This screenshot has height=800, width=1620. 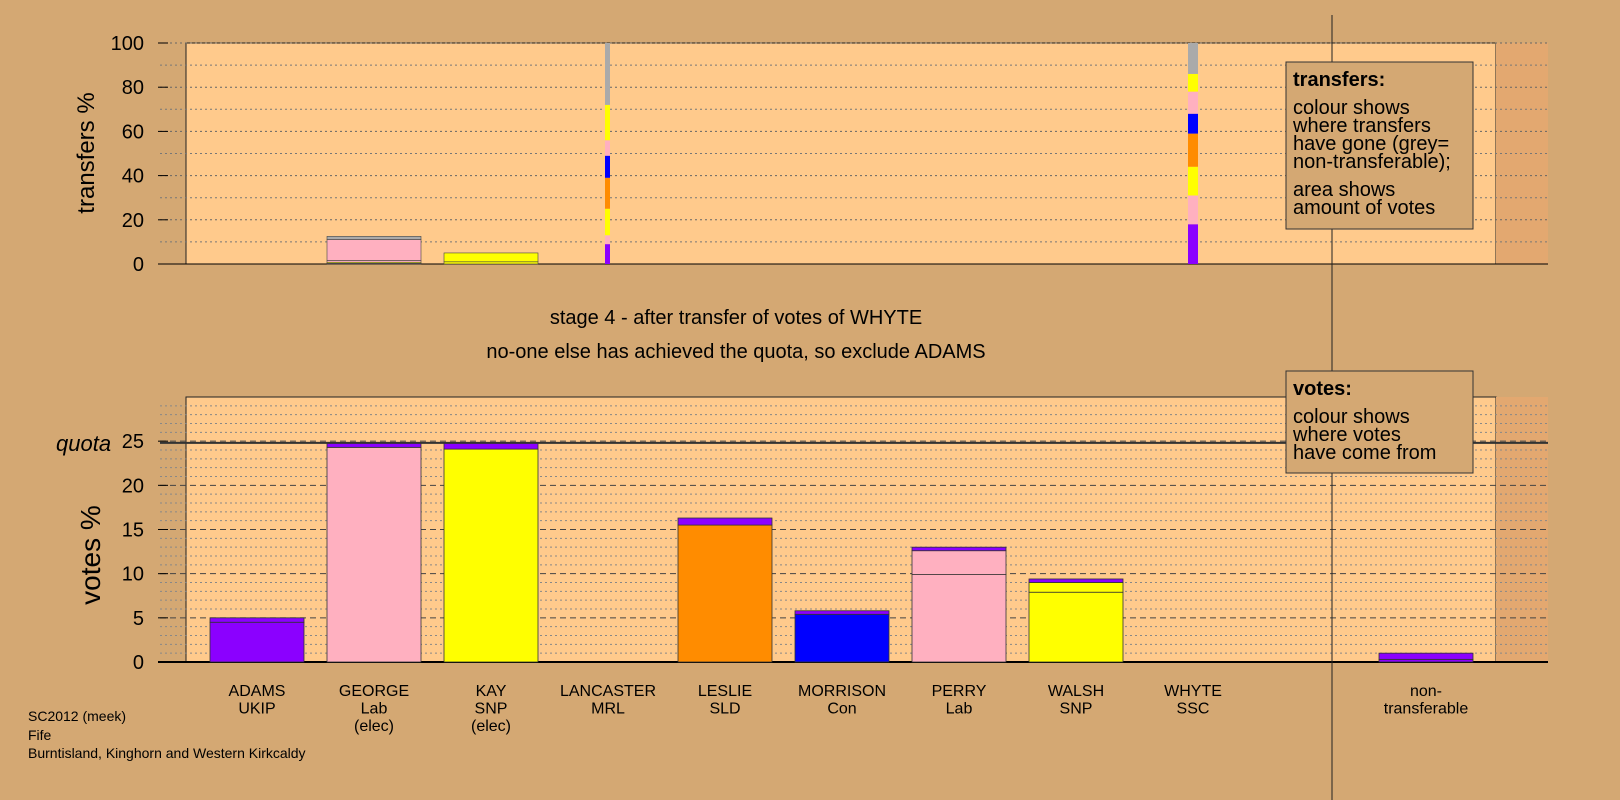 I want to click on transfers-axis-label: transfers %, so click(x=86, y=152).